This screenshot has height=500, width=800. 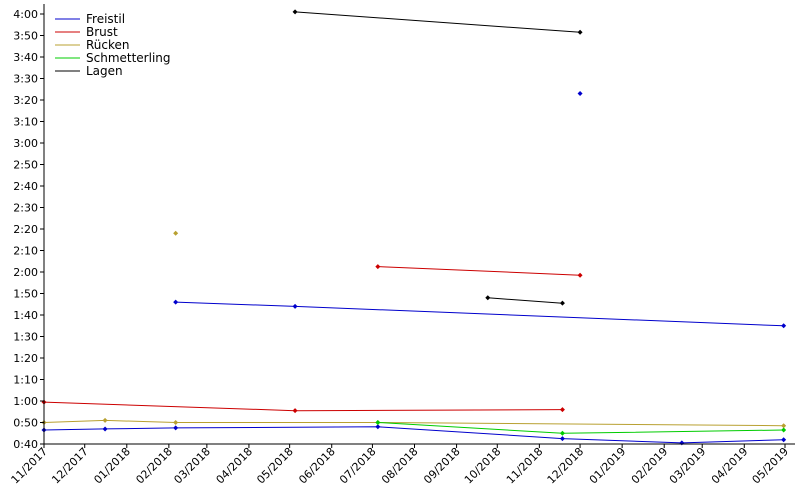 I want to click on y-tick-label: 3:30, so click(x=25, y=79).